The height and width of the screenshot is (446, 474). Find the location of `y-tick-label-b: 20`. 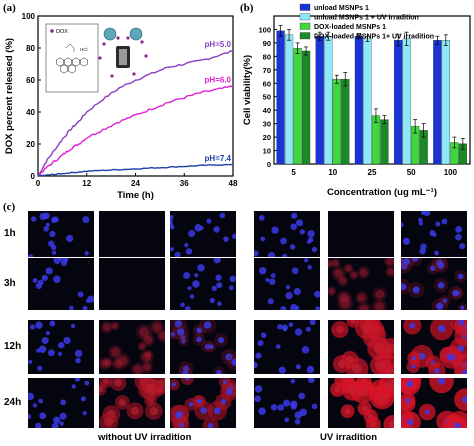

y-tick-label-b: 20 is located at coordinates (267, 137).